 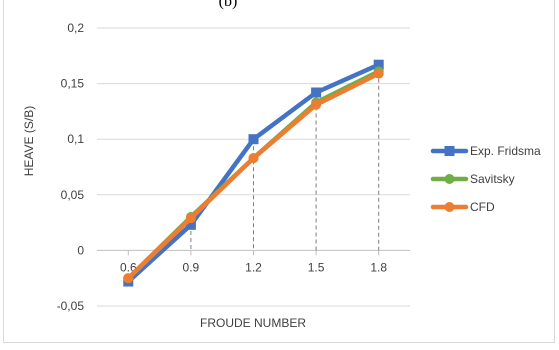 What do you see at coordinates (29, 141) in the screenshot?
I see `y-axis-title: HEAVE (S/B)` at bounding box center [29, 141].